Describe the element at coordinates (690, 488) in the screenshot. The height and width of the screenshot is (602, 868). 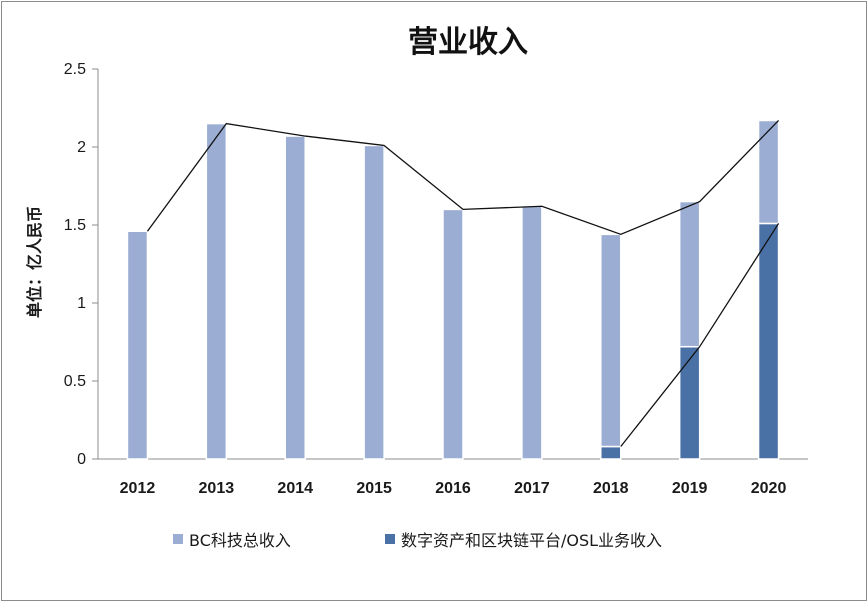
I see `x-tick-label: 2019` at that location.